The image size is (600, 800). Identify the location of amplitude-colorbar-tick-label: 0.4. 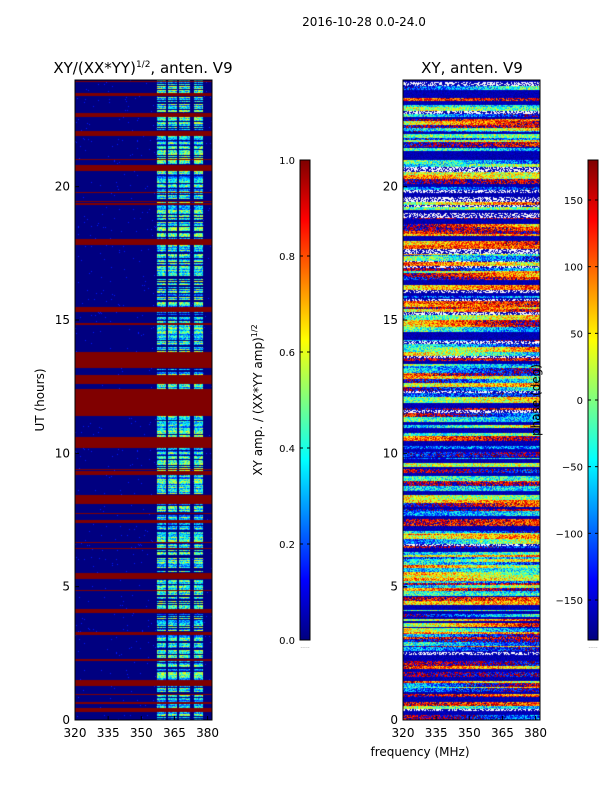
(287, 449).